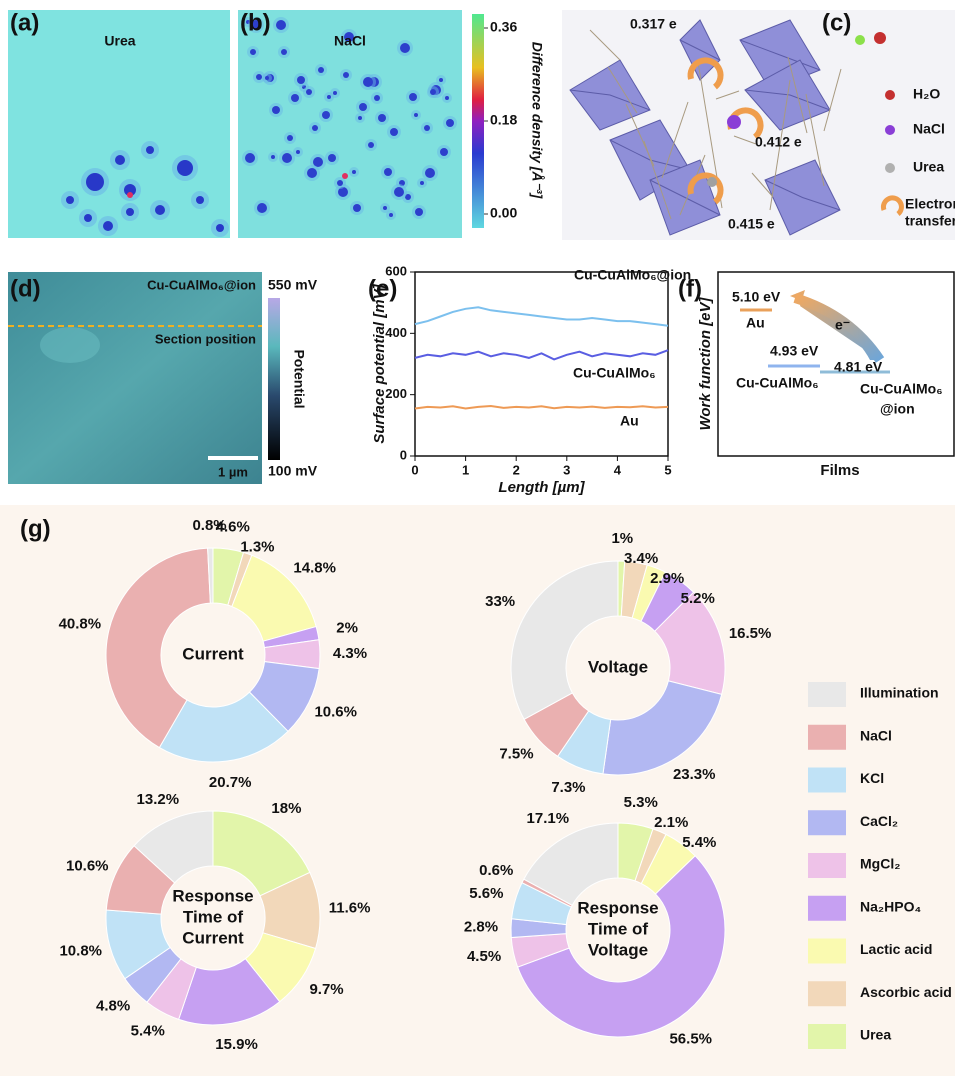 The width and height of the screenshot is (955, 1076). Describe the element at coordinates (236, 1044) in the screenshot. I see `value-label: 15.9%` at that location.